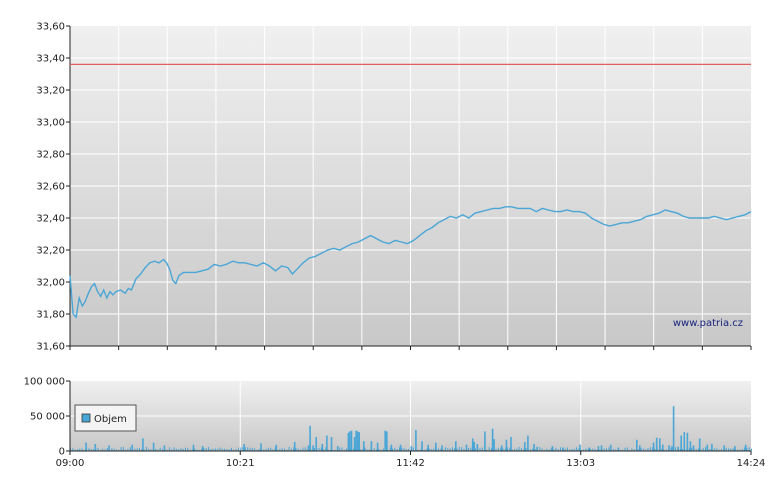 The height and width of the screenshot is (490, 780). Describe the element at coordinates (410, 348) in the screenshot. I see `price-x-tick-marks` at that location.